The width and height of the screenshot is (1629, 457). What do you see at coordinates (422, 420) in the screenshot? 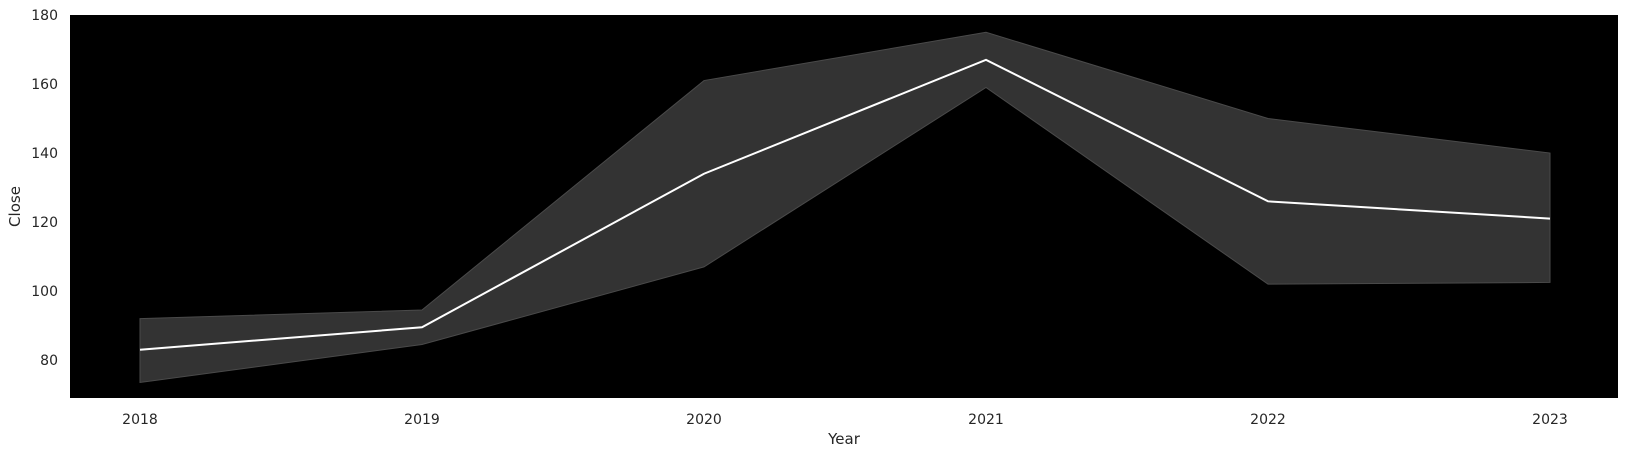
I see `x-tick-label: 2019` at bounding box center [422, 420].